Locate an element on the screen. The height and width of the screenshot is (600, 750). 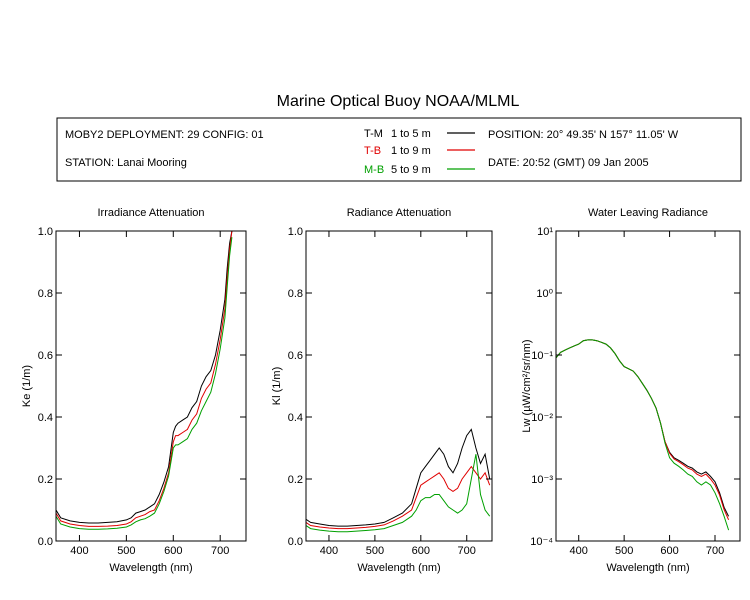
legend-entry-tm: T-M 1 to 5 m is located at coordinates (419, 134).